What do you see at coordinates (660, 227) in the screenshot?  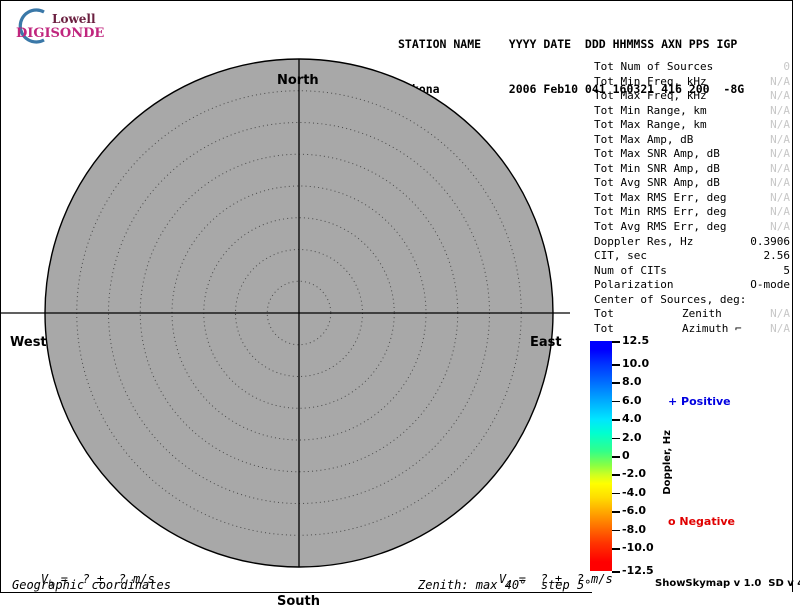 I see `stat-label: Tot Avg RMS Err, deg` at bounding box center [660, 227].